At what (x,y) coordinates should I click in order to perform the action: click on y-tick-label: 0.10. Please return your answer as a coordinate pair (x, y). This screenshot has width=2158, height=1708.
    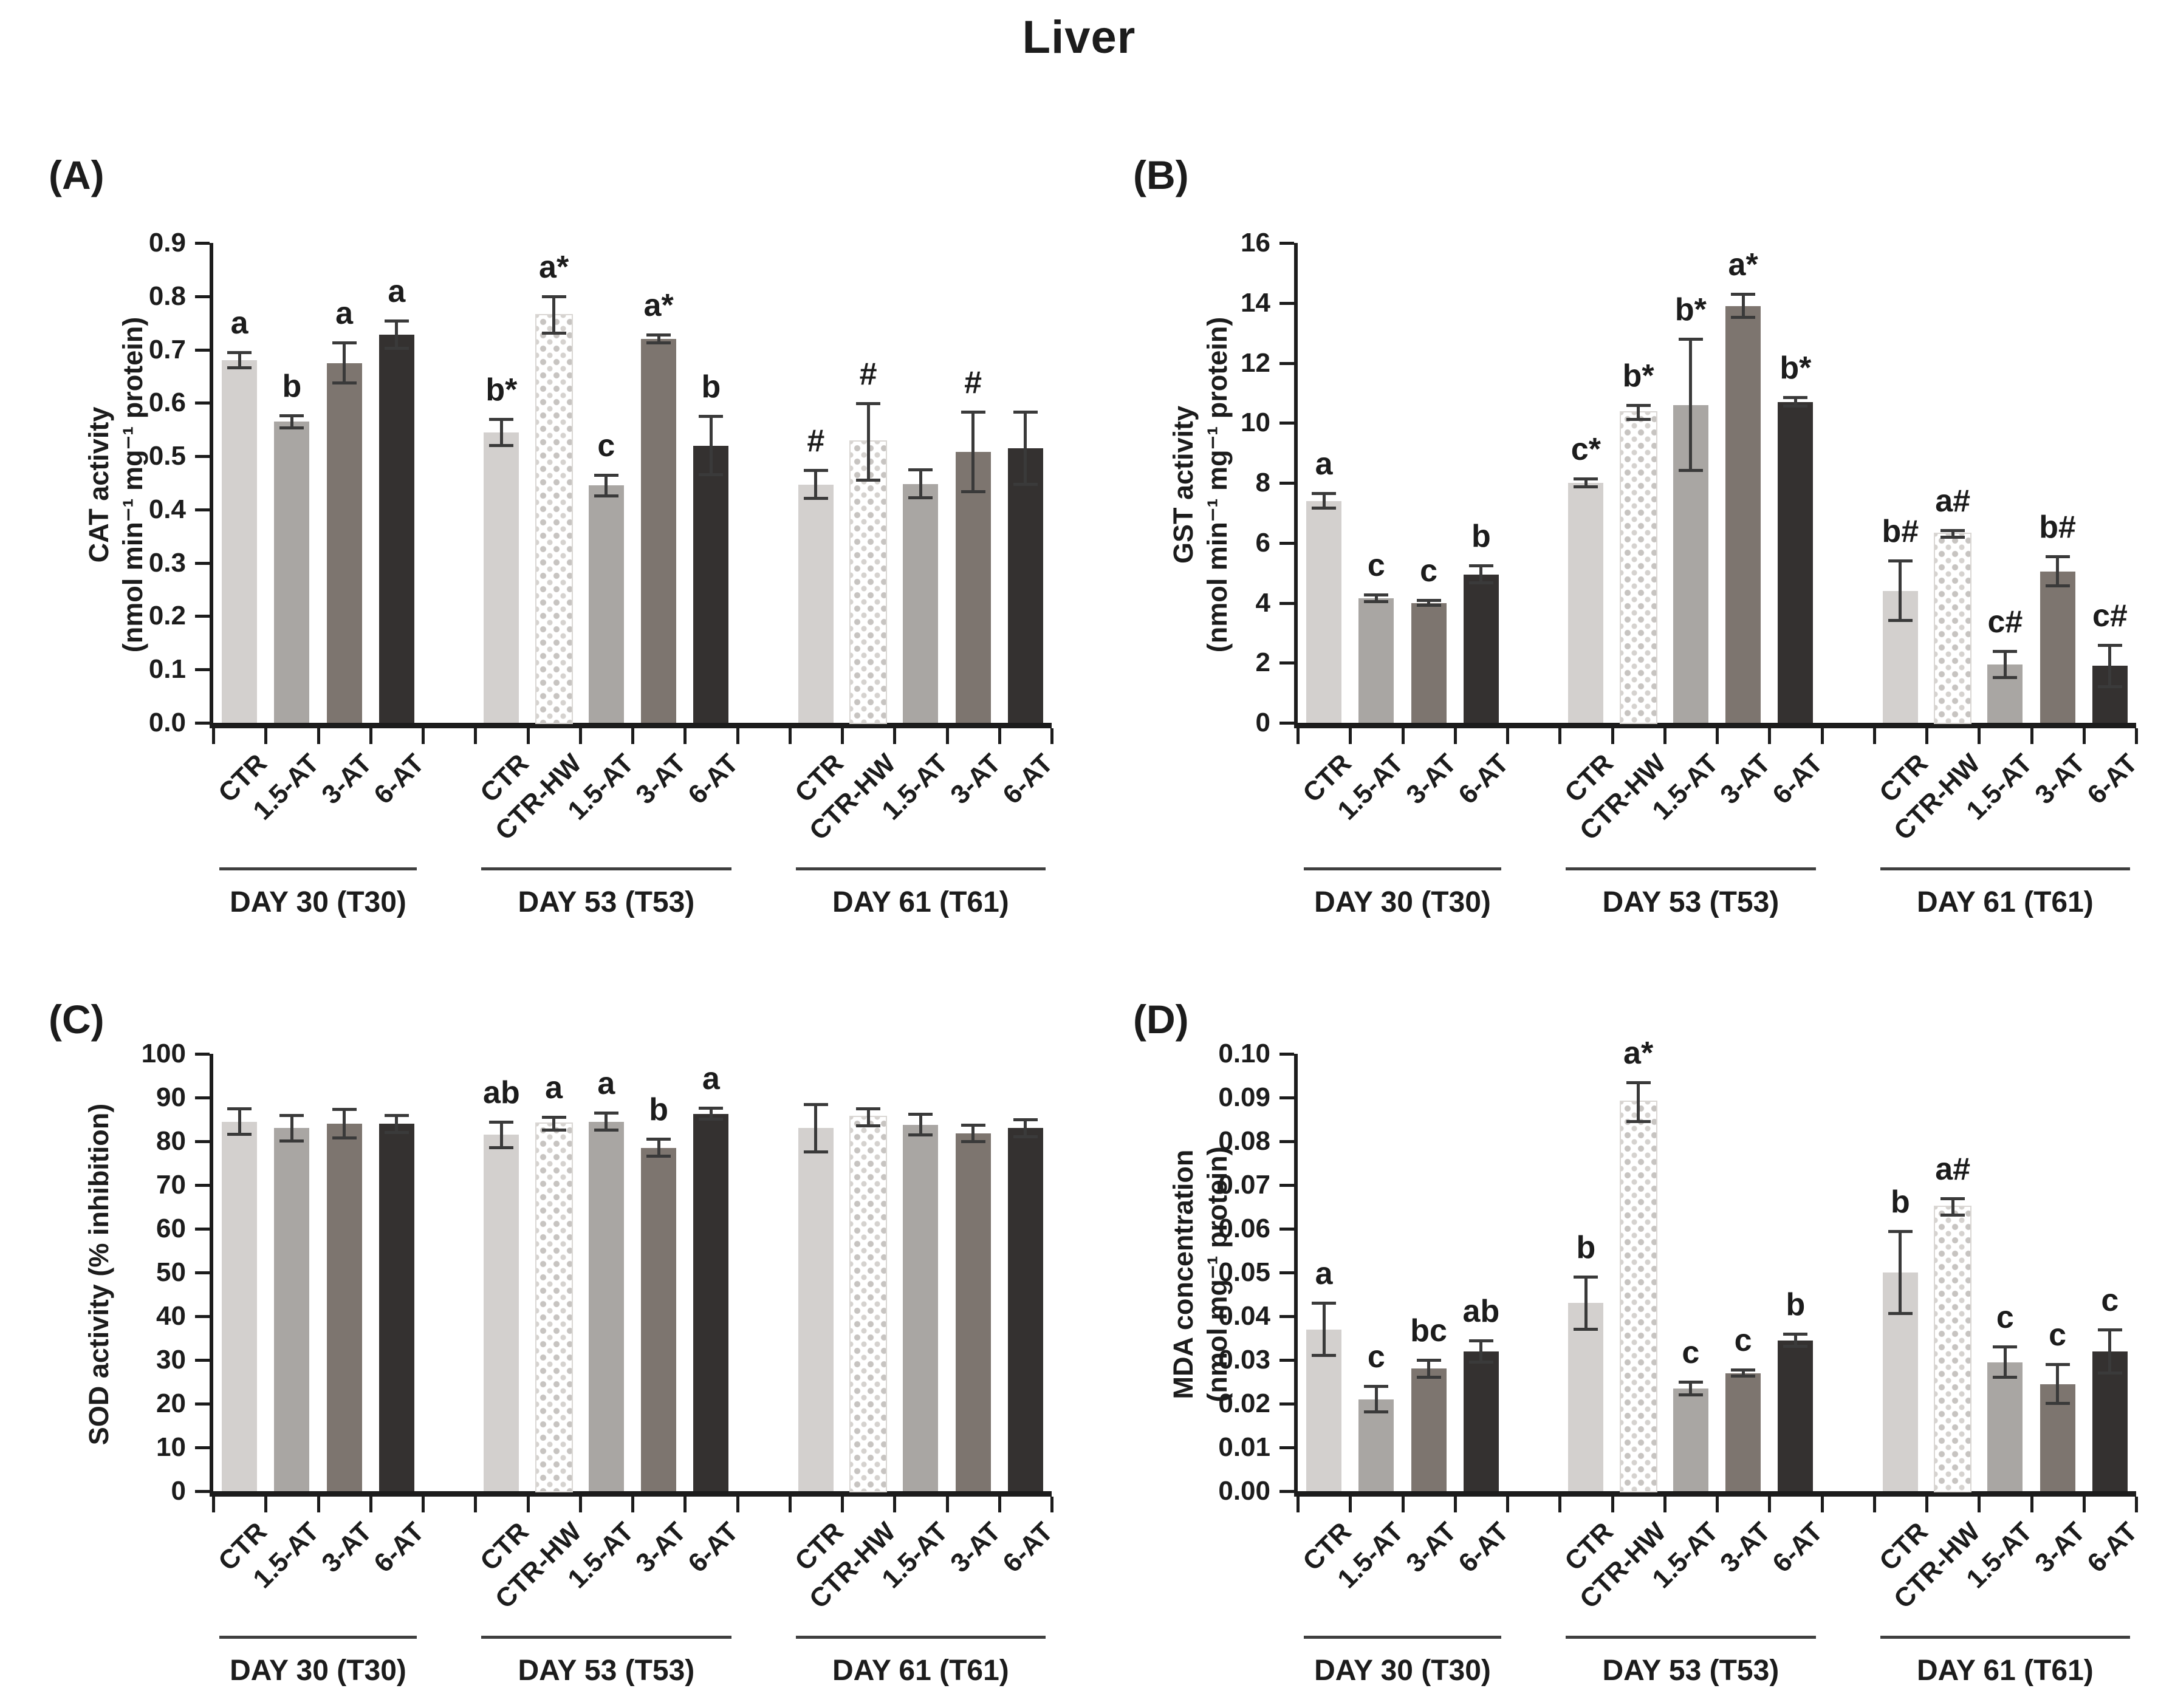
    Looking at the image, I should click on (1244, 1054).